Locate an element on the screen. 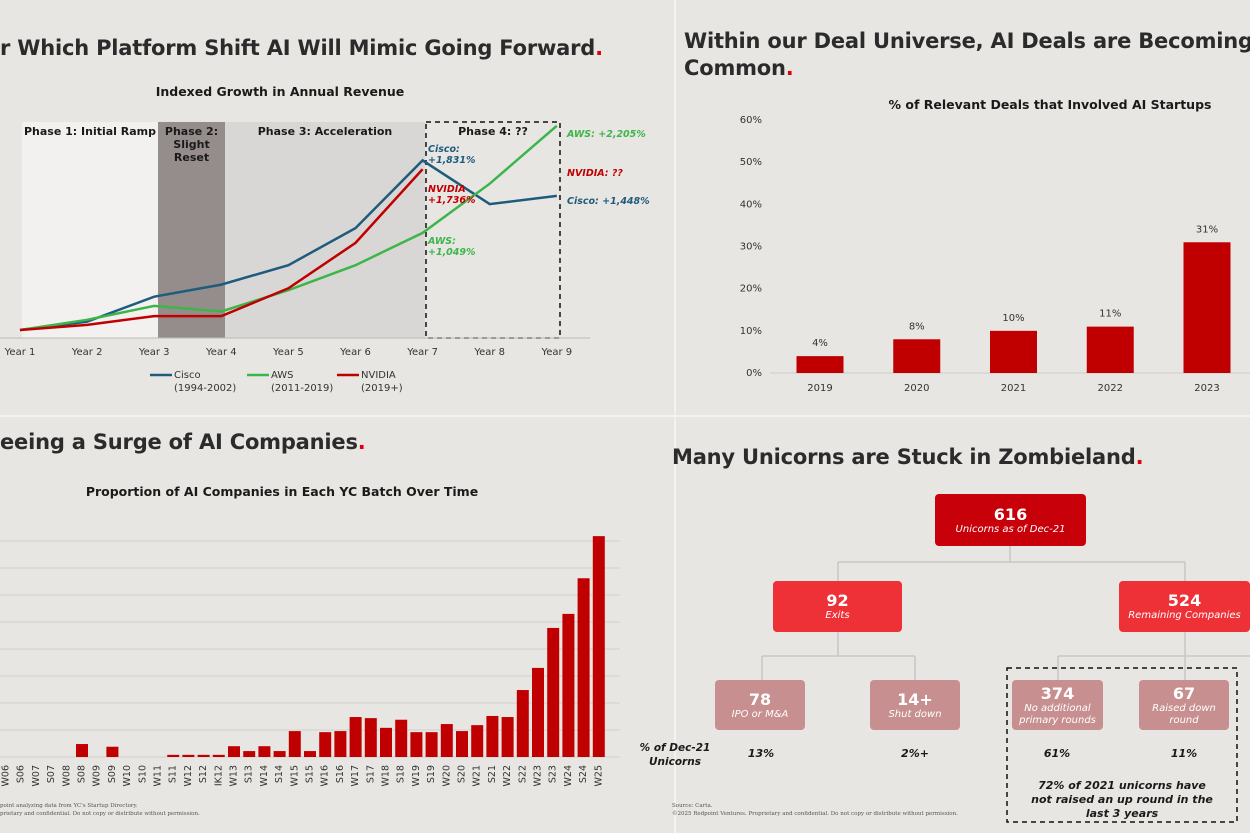 This screenshot has width=1250, height=833. x-tick-label: S13 is located at coordinates (249, 774).